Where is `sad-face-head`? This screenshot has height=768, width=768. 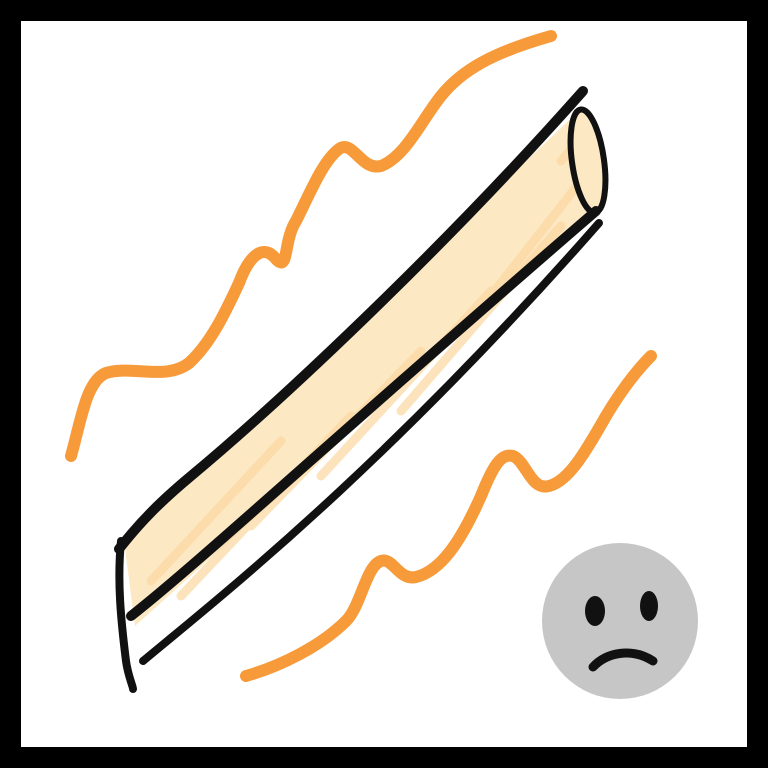
sad-face-head is located at coordinates (620, 621).